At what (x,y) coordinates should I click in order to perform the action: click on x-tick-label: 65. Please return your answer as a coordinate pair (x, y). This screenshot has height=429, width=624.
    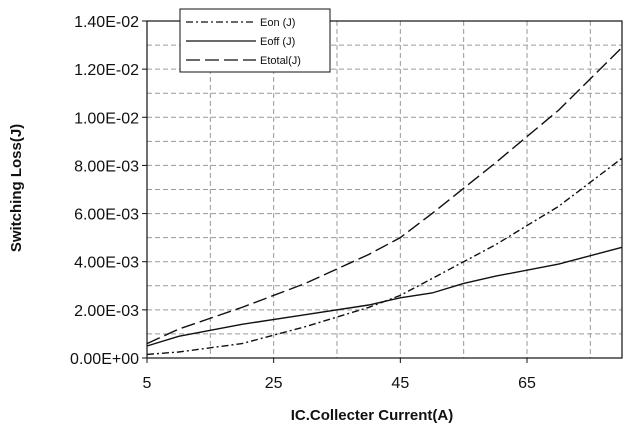
    Looking at the image, I should click on (527, 383).